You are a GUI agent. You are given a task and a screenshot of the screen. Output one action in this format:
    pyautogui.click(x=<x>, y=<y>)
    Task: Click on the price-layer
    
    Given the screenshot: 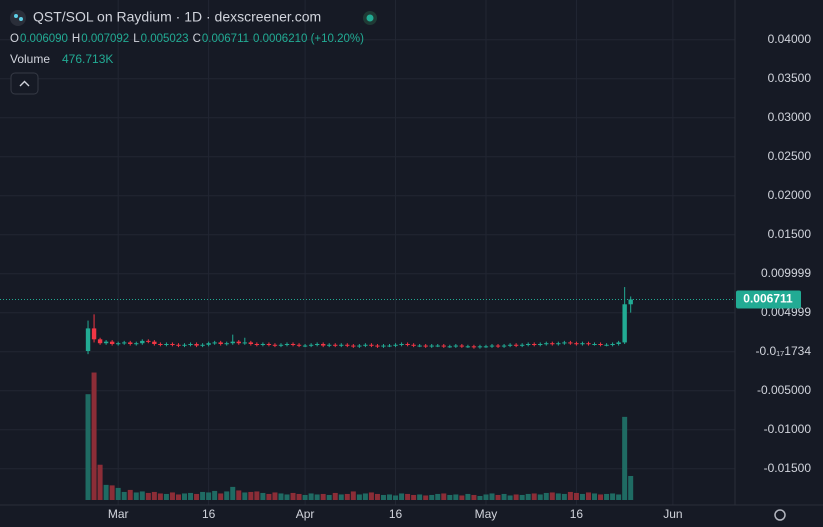 What is the action you would take?
    pyautogui.click(x=367, y=321)
    